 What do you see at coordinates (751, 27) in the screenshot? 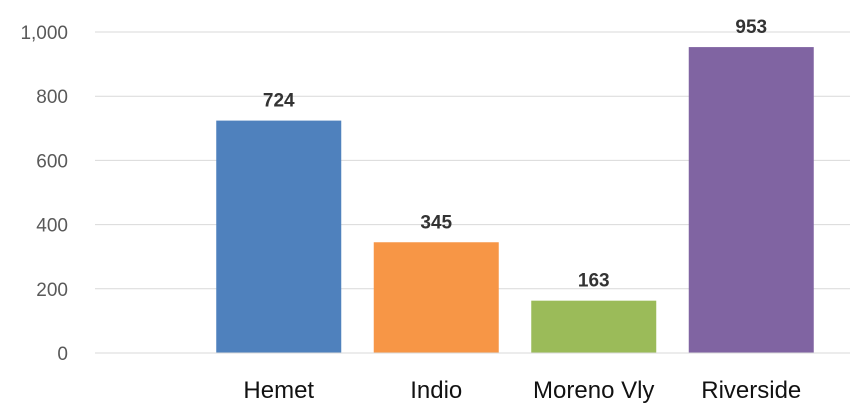
I see `data-label: 953` at bounding box center [751, 27].